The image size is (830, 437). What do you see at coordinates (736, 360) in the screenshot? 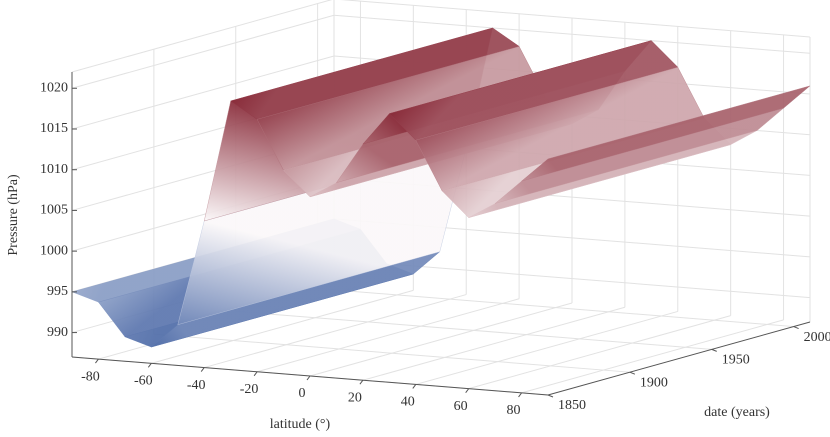
I see `y-tick-label: 1950` at bounding box center [736, 360].